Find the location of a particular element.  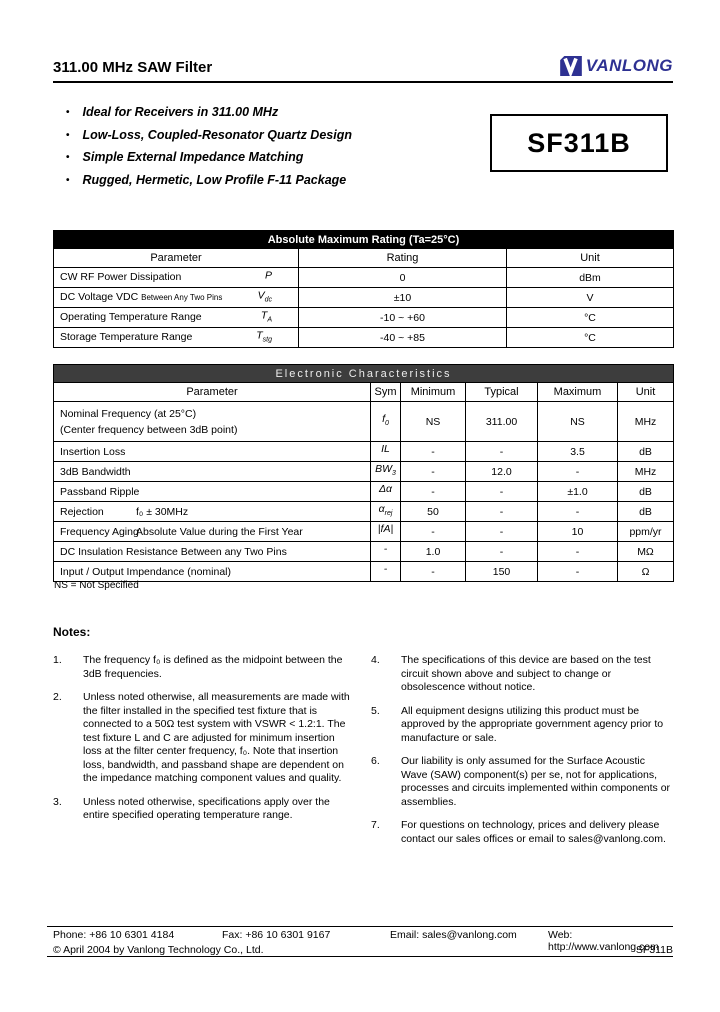

param-label: Input / Output Impendance (nominal) is located at coordinates (146, 571).